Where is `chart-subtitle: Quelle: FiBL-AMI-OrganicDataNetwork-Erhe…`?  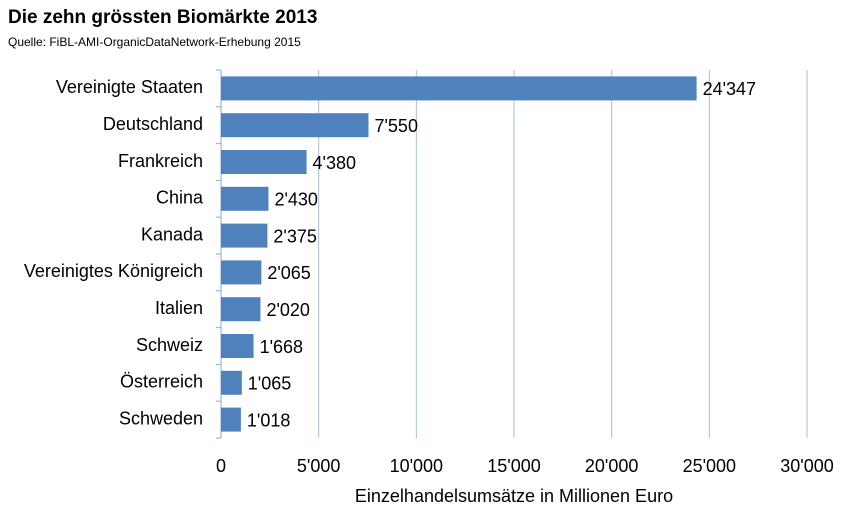
chart-subtitle: Quelle: FiBL-AMI-OrganicDataNetwork-Erhe… is located at coordinates (154, 42).